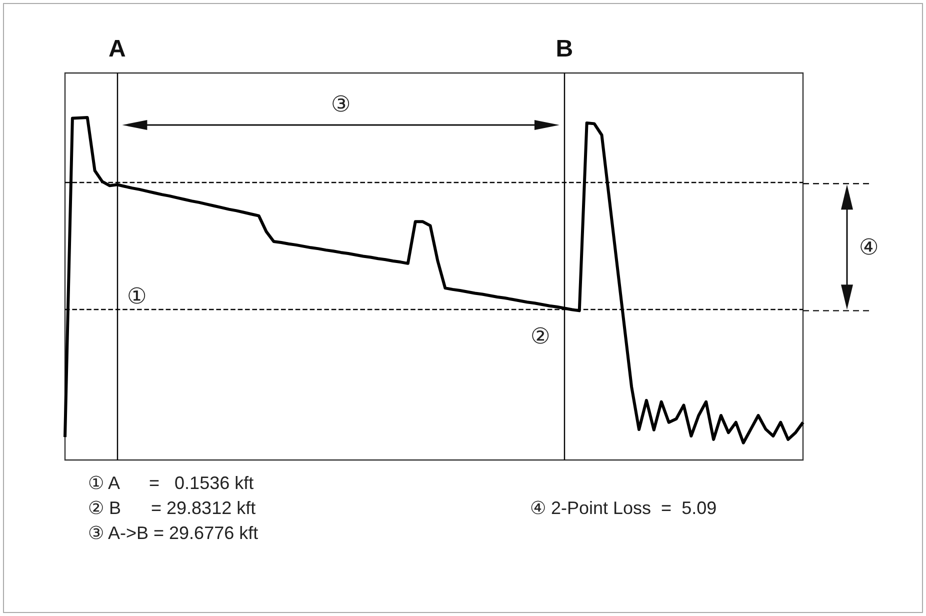  What do you see at coordinates (173, 533) in the screenshot?
I see `text: ③ A->B = 29.6776 kft` at bounding box center [173, 533].